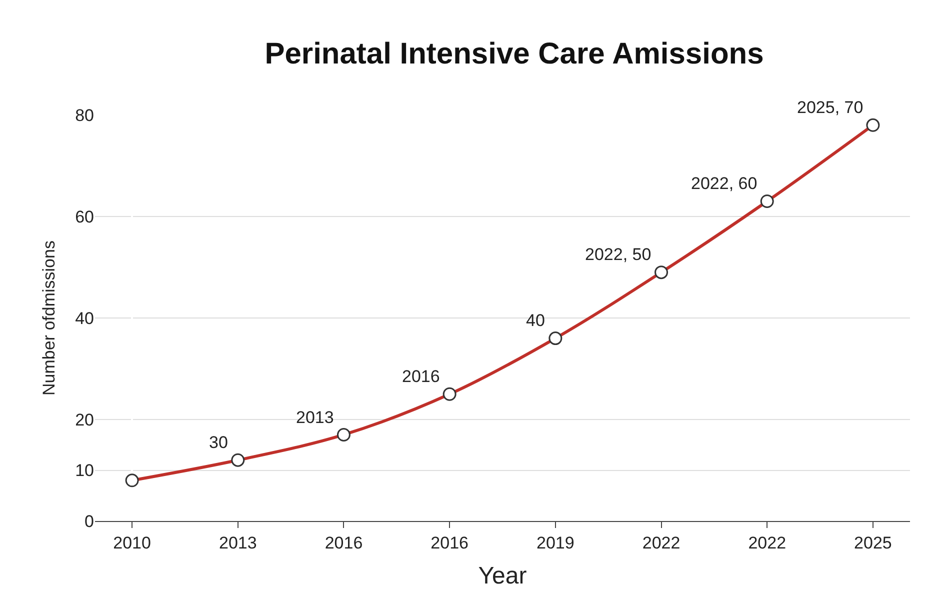 The image size is (935, 606). Describe the element at coordinates (315, 417) in the screenshot. I see `annotation: 2013` at that location.